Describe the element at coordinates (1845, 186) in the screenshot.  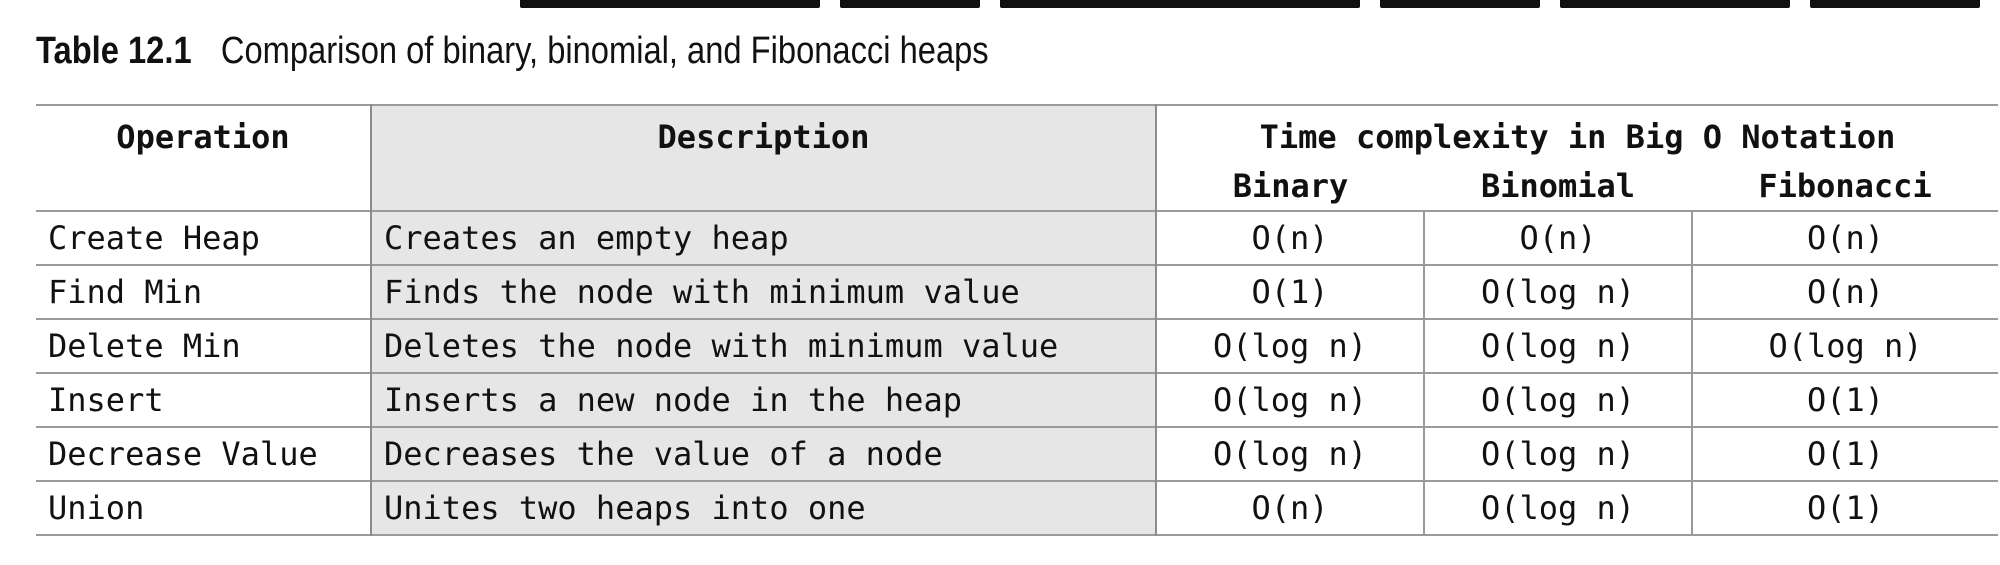
I see `fibonacci-header: Fibonacci` at that location.